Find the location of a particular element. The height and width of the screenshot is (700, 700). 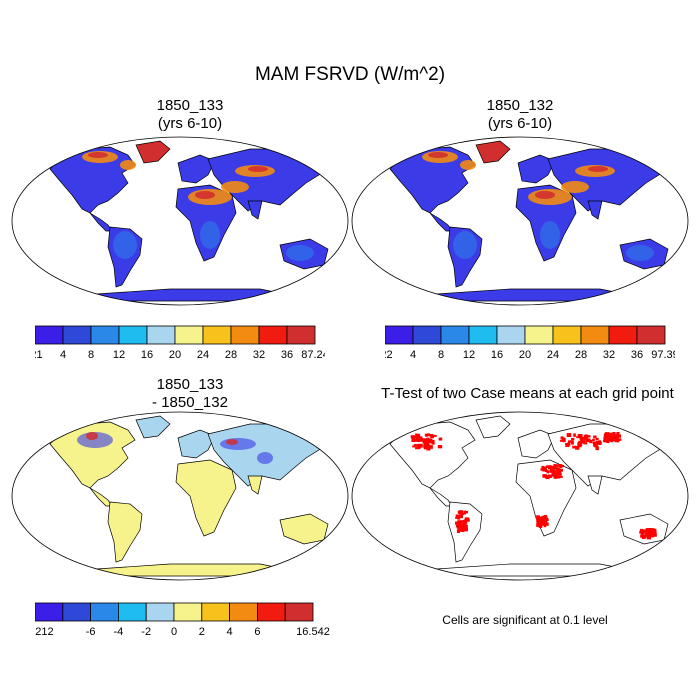

map-panel-difference is located at coordinates (180, 496).